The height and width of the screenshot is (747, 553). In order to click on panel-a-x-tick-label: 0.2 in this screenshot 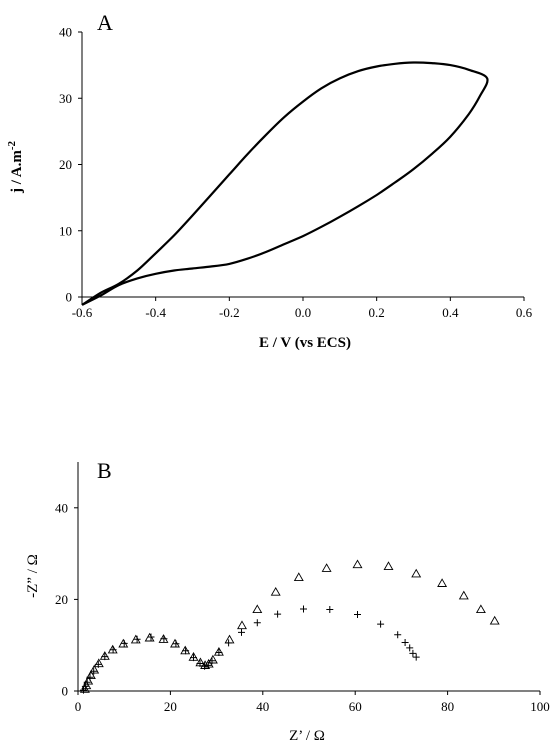, I will do `click(377, 312)`.